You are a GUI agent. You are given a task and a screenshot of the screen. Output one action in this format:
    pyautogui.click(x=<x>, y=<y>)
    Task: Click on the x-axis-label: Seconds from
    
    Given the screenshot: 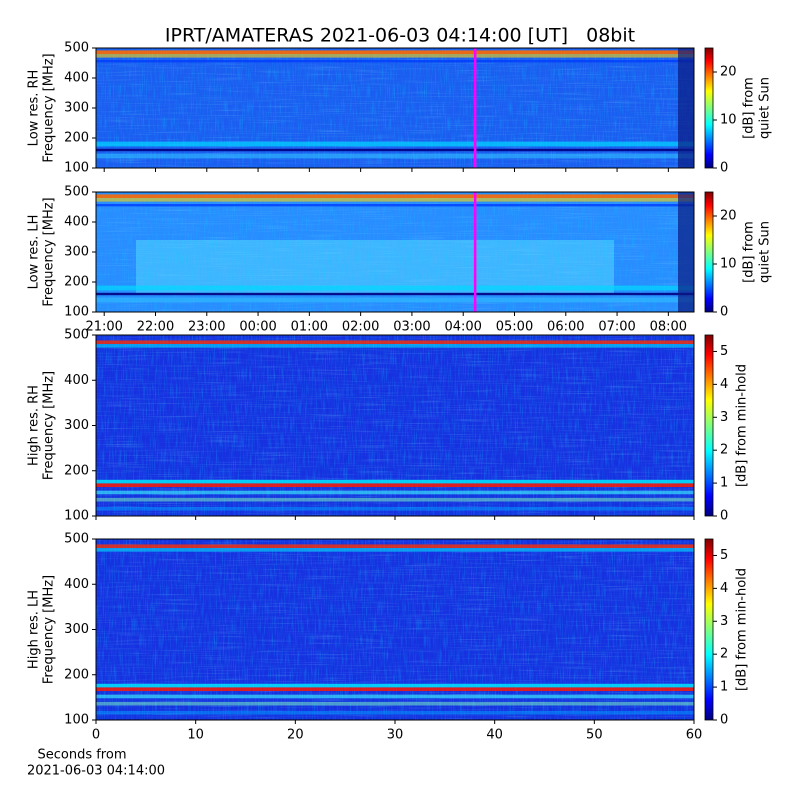 What is the action you would take?
    pyautogui.click(x=81, y=755)
    